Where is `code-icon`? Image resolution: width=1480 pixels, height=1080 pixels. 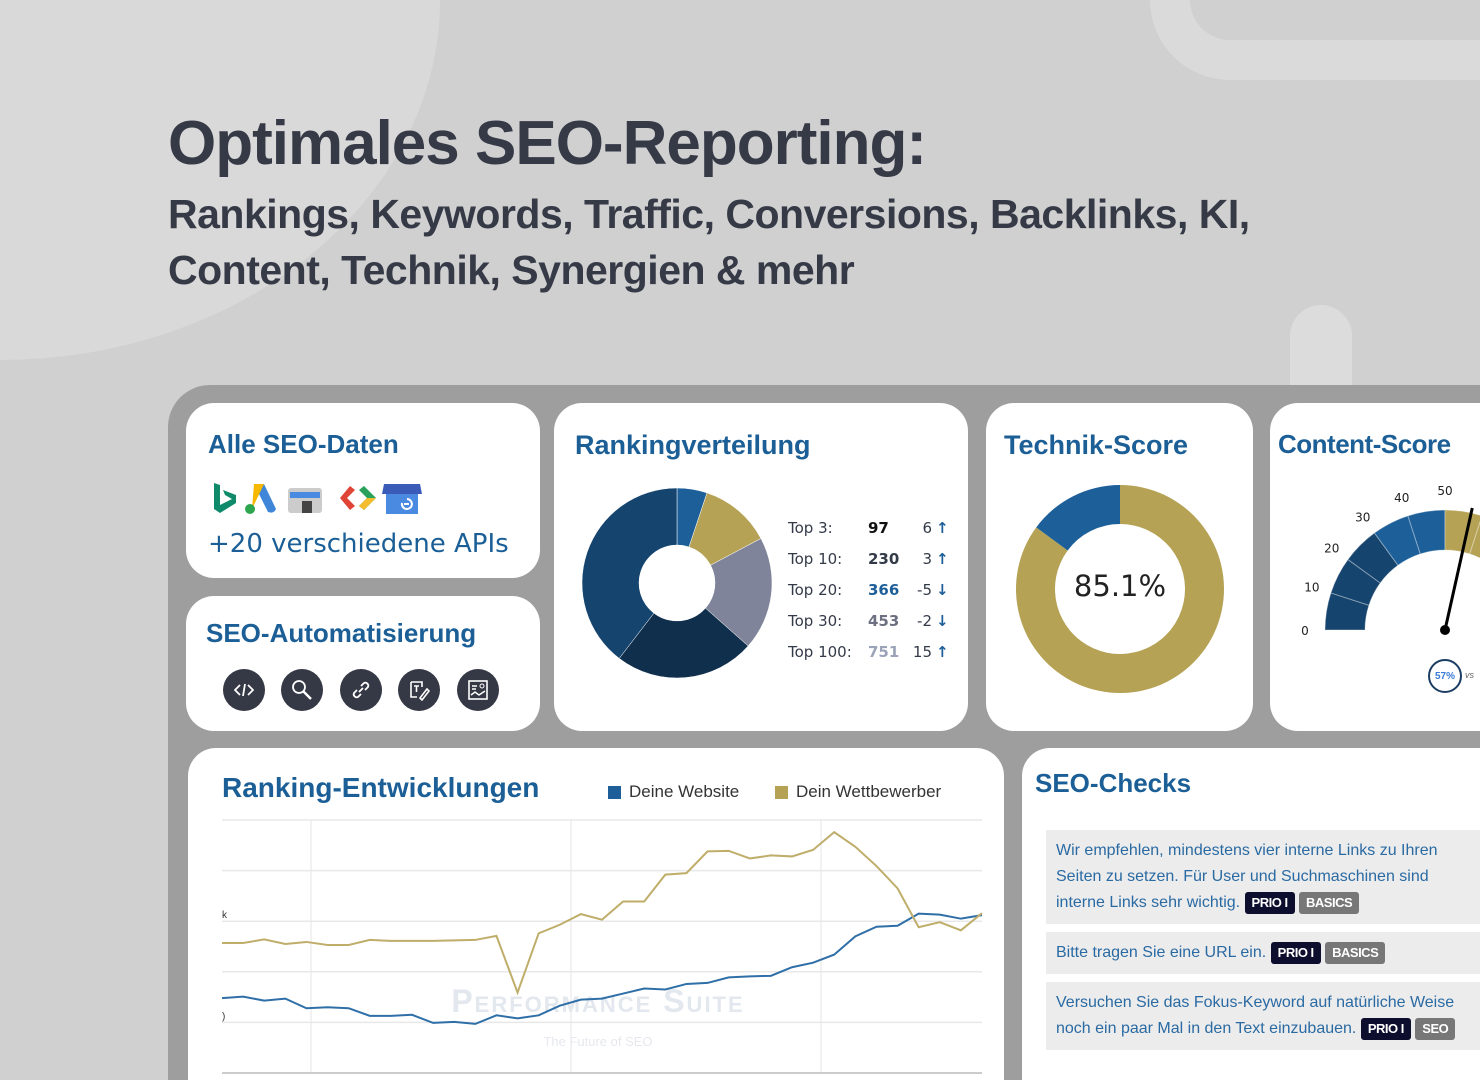
code-icon is located at coordinates (244, 690).